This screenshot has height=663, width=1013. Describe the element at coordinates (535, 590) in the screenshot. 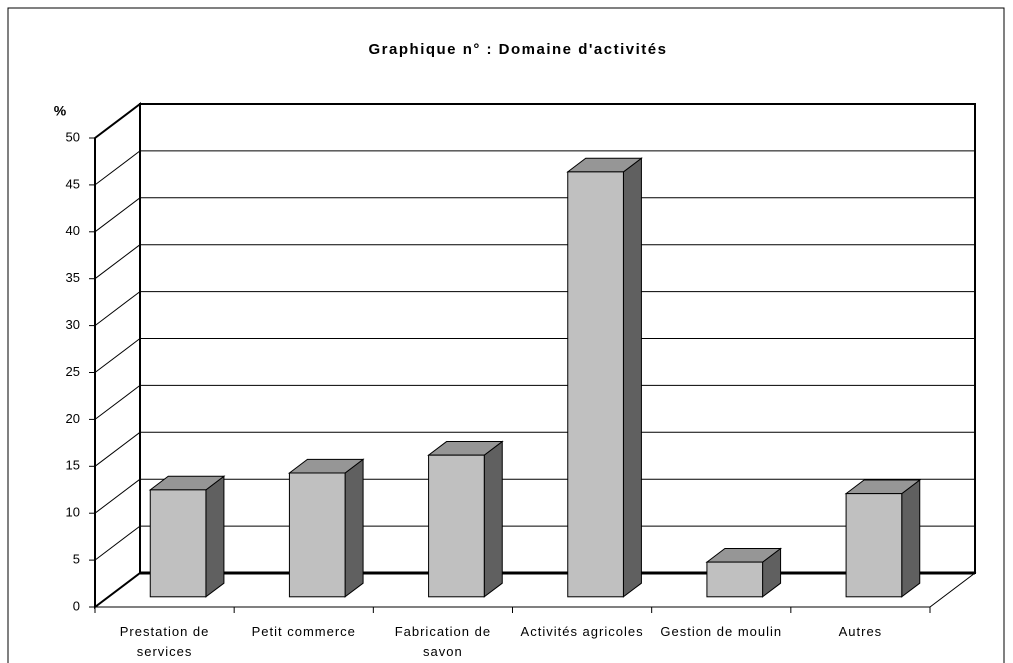

I see `floor` at that location.